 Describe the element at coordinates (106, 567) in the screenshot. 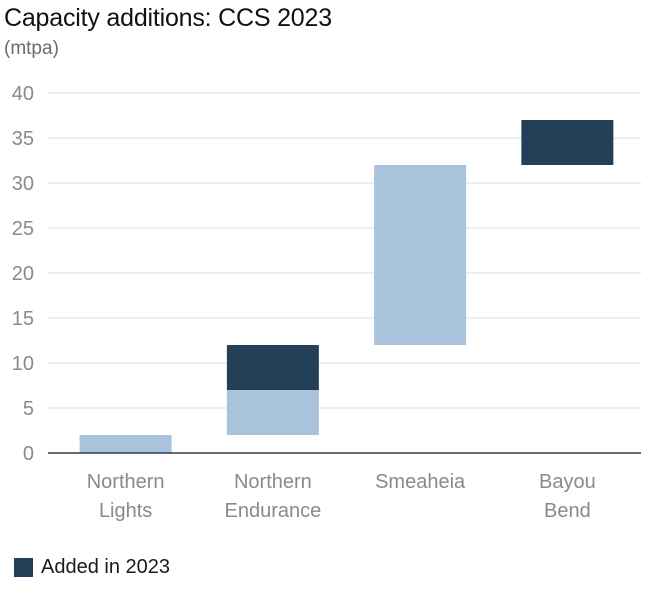

I see `legend-label: Added in 2023` at that location.